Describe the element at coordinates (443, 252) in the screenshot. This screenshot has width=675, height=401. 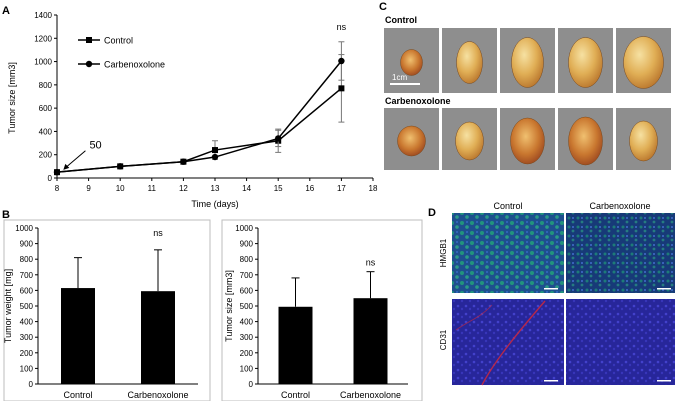
I see `row-label-hmgb1: HMGB1` at that location.